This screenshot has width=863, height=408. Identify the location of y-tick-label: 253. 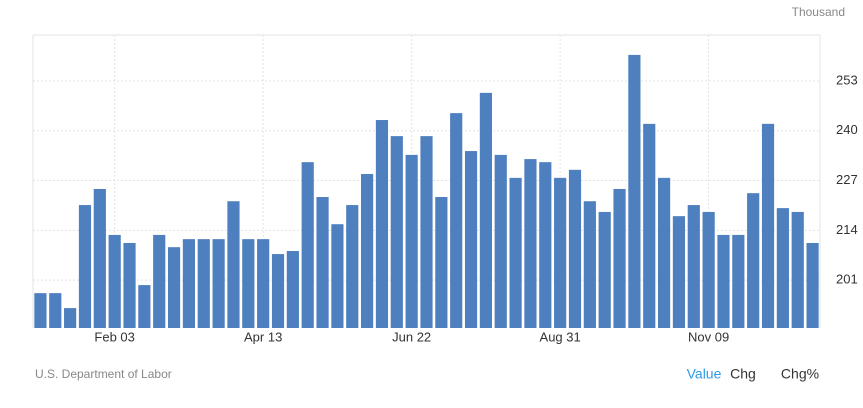
(847, 79).